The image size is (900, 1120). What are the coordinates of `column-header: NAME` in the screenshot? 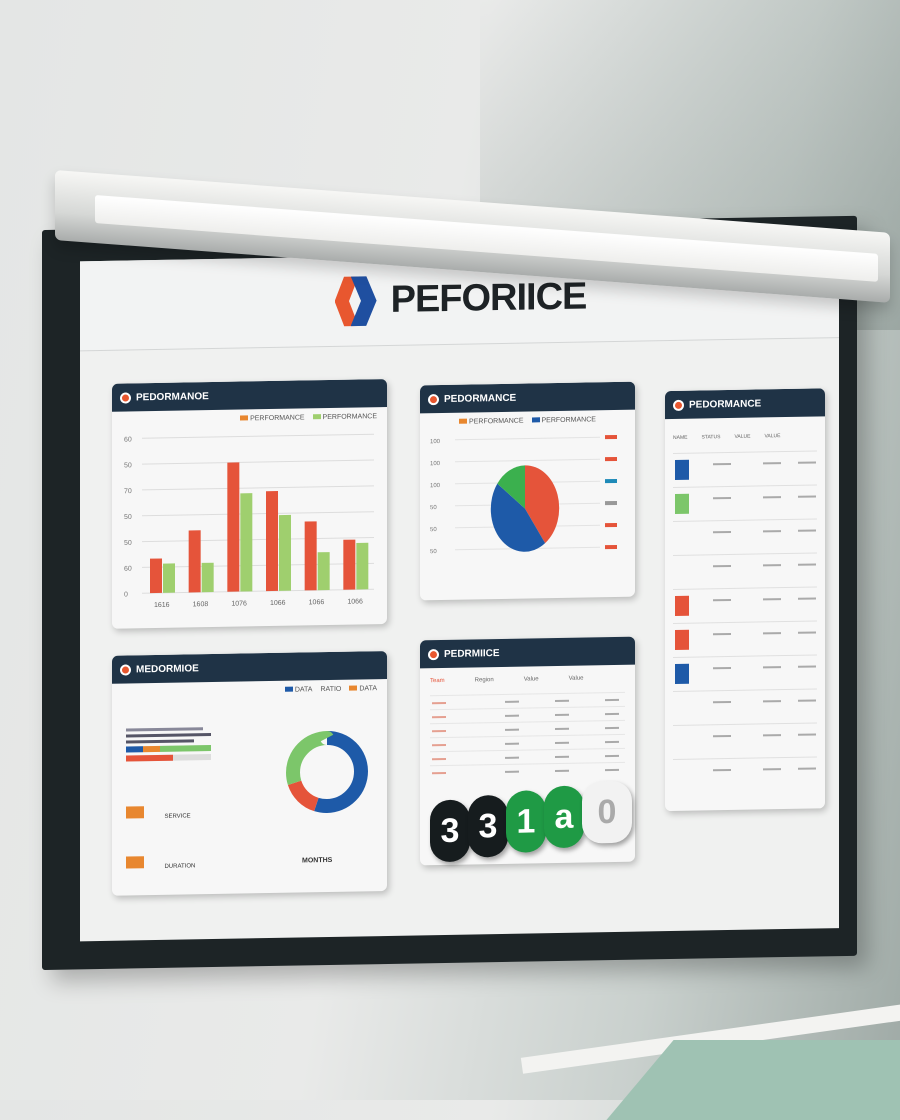 It's located at (680, 437).